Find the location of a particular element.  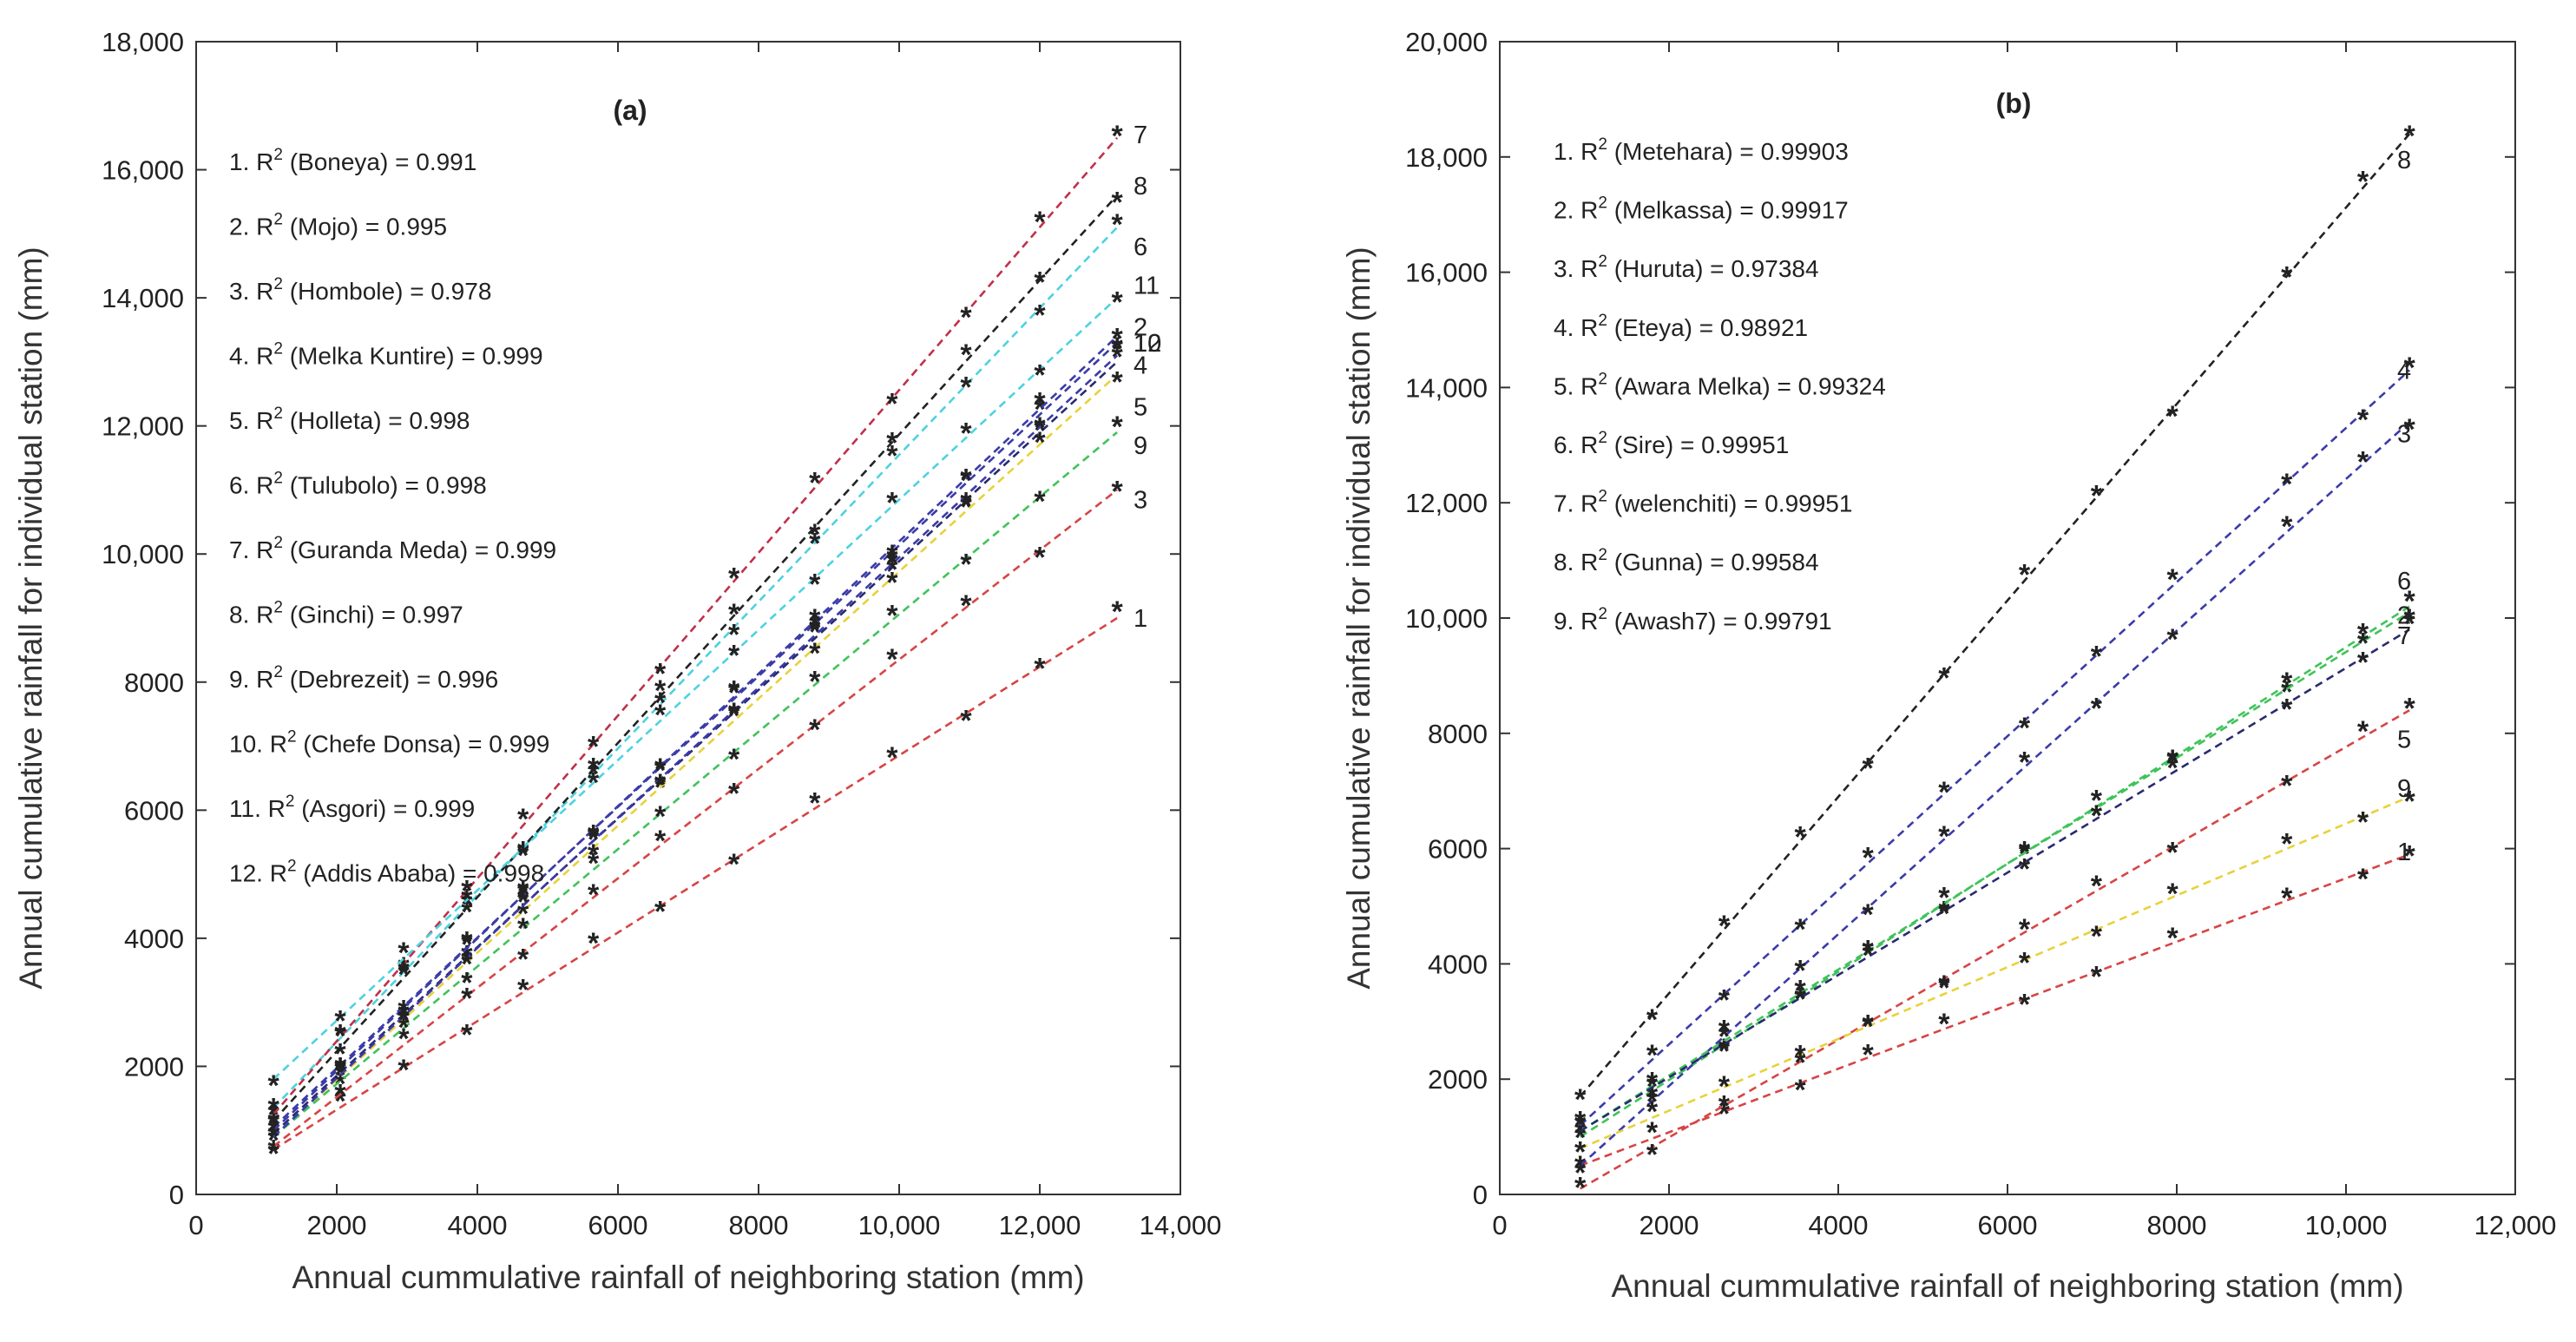

legend-entry: 1. R2 (Metehara) = 0.99903 is located at coordinates (1701, 150).